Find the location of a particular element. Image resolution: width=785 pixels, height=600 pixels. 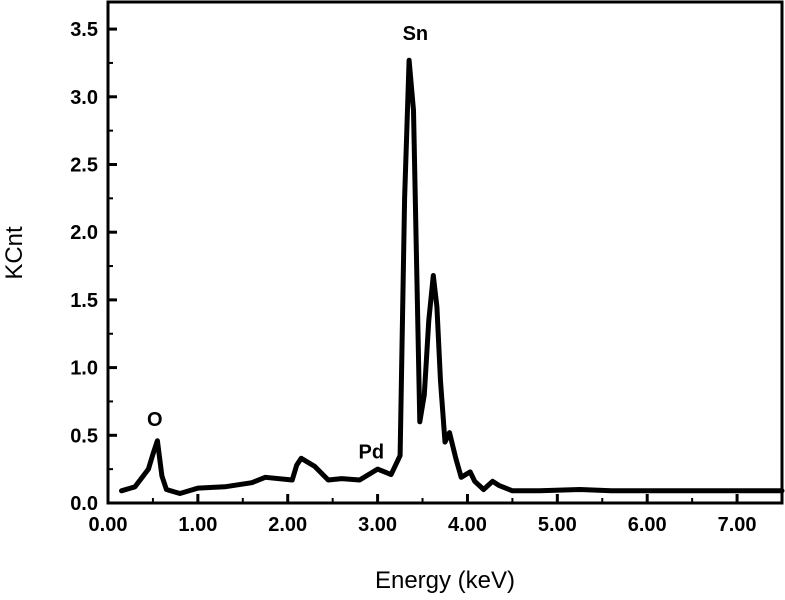

x-tick-label: 1.00 is located at coordinates (197, 525).